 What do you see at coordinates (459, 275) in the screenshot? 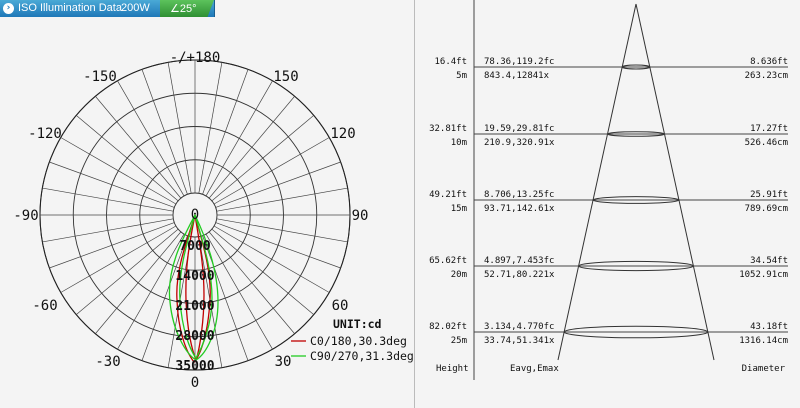
I see `row-height-m: 20m` at bounding box center [459, 275].